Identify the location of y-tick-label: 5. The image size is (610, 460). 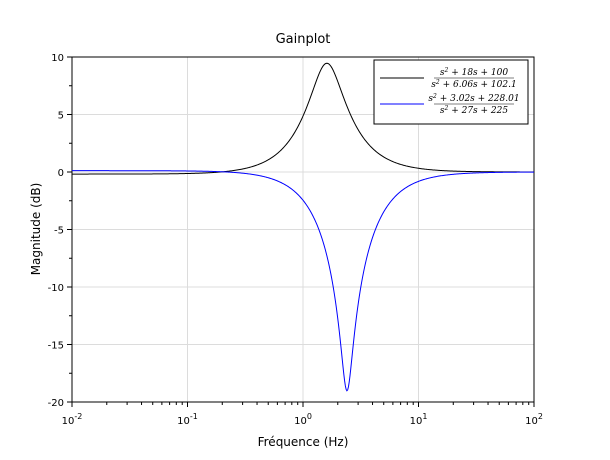
(61, 116).